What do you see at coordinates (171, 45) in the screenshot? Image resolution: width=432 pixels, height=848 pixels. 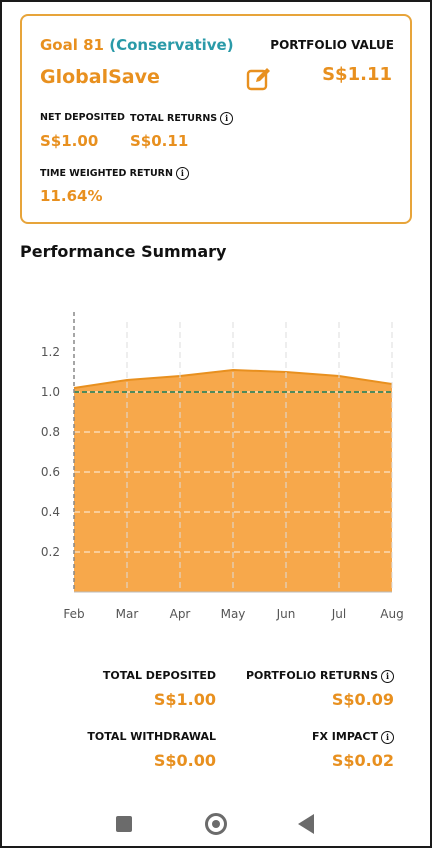 I see `risk-profile: Conservative` at bounding box center [171, 45].